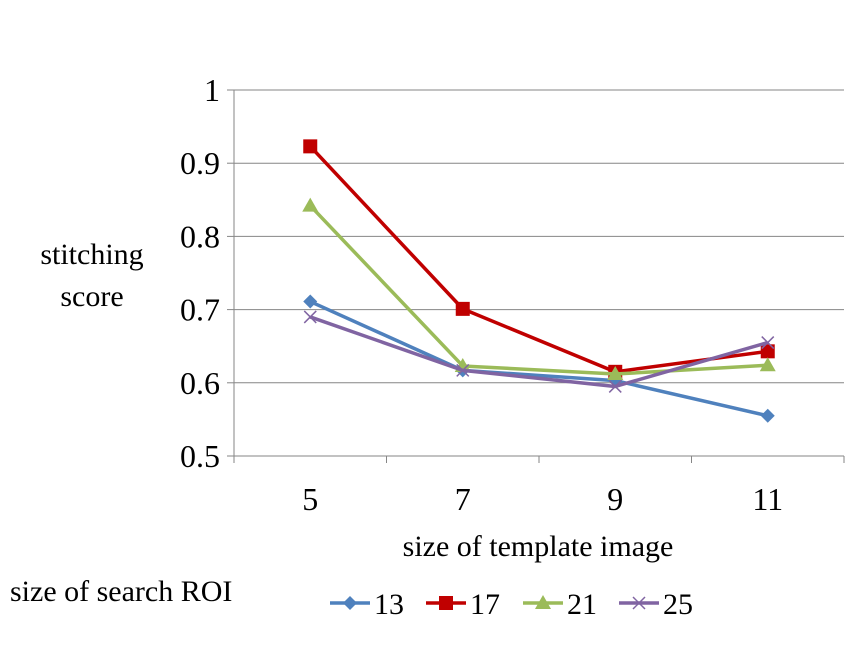  What do you see at coordinates (615, 499) in the screenshot?
I see `x-tick-label: 9` at bounding box center [615, 499].